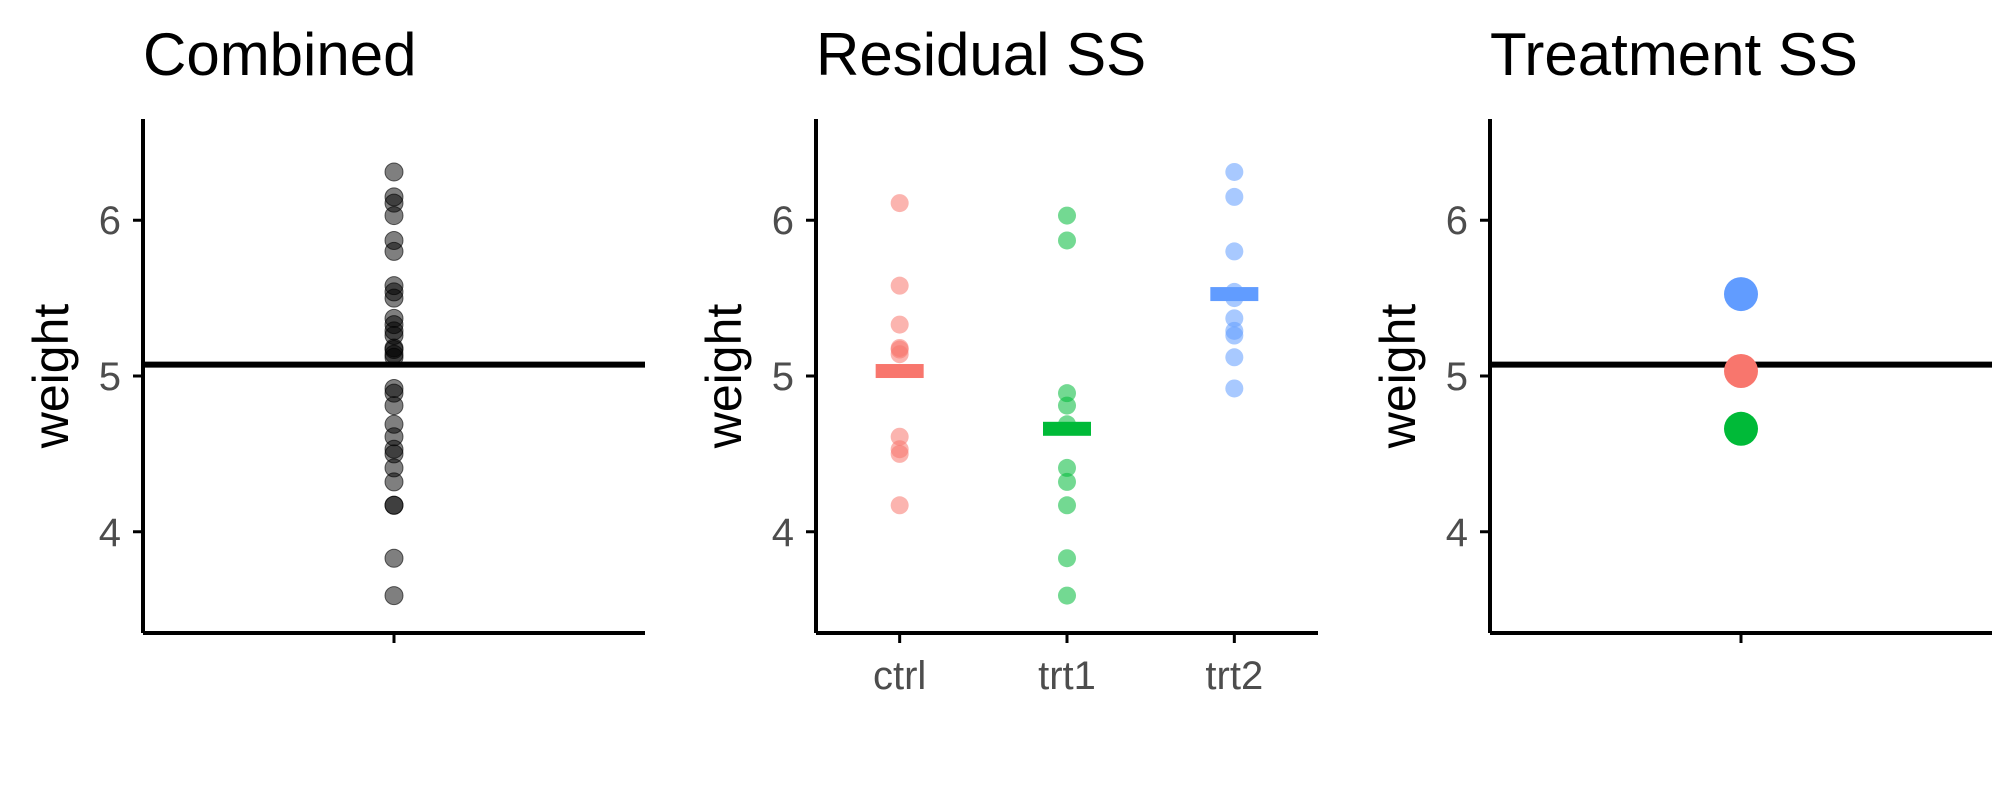 Image resolution: width=2016 pixels, height=792 pixels. I want to click on panel-title: Residual SS, so click(981, 54).